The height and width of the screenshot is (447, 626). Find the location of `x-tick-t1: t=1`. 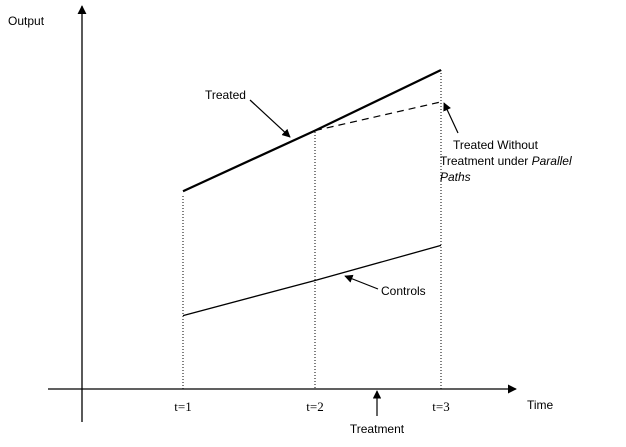

x-tick-t1: t=1 is located at coordinates (182, 406).